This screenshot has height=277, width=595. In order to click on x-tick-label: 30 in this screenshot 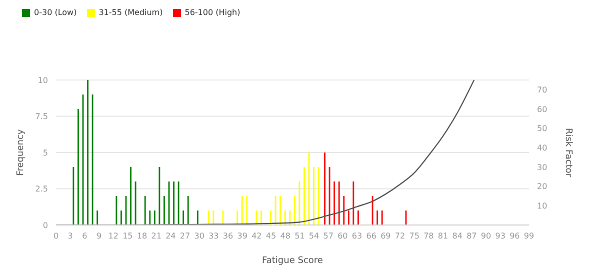, I will do `click(199, 236)`.